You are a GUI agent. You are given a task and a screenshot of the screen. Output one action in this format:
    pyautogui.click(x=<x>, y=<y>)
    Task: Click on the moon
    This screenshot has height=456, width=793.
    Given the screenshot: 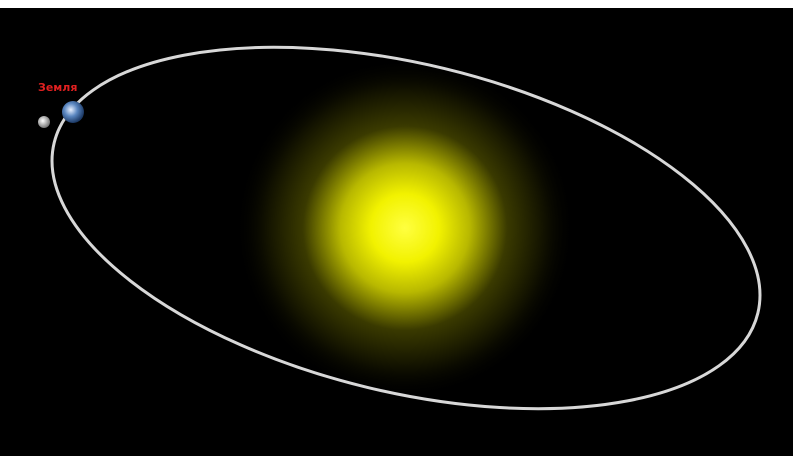 What is the action you would take?
    pyautogui.click(x=44, y=122)
    